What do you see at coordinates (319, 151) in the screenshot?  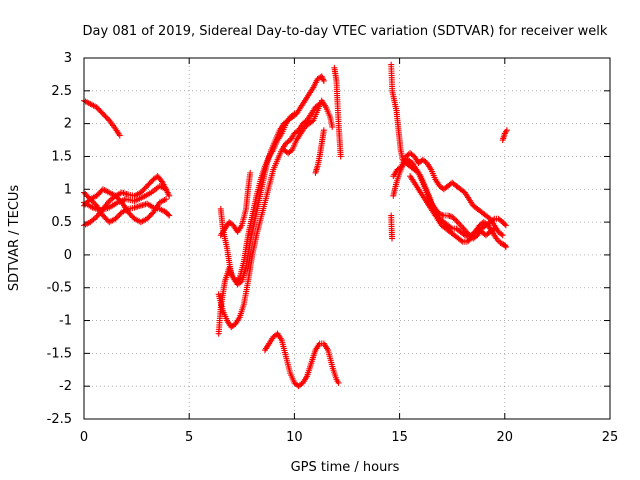 I see `series-arc-2f` at bounding box center [319, 151].